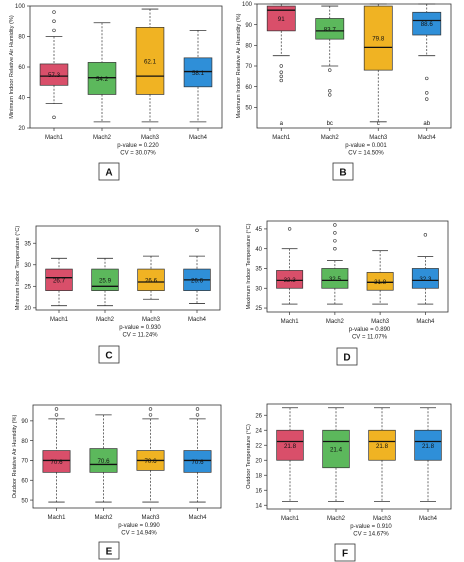 This screenshot has height=562, width=464. I want to click on box-mach1: 32.3 Mach1, so click(290, 276).